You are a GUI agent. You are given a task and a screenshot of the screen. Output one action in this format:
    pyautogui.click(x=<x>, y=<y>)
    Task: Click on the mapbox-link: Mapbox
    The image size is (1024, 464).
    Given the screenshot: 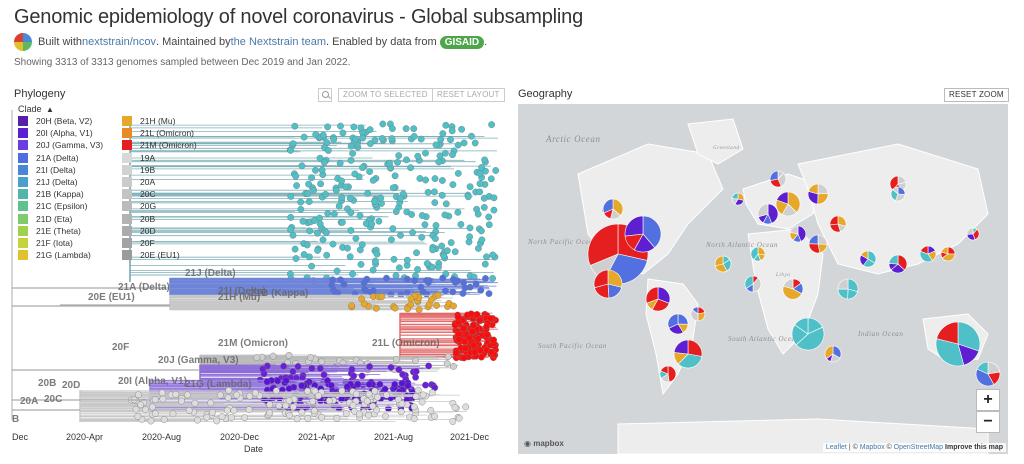 What is the action you would take?
    pyautogui.click(x=872, y=447)
    